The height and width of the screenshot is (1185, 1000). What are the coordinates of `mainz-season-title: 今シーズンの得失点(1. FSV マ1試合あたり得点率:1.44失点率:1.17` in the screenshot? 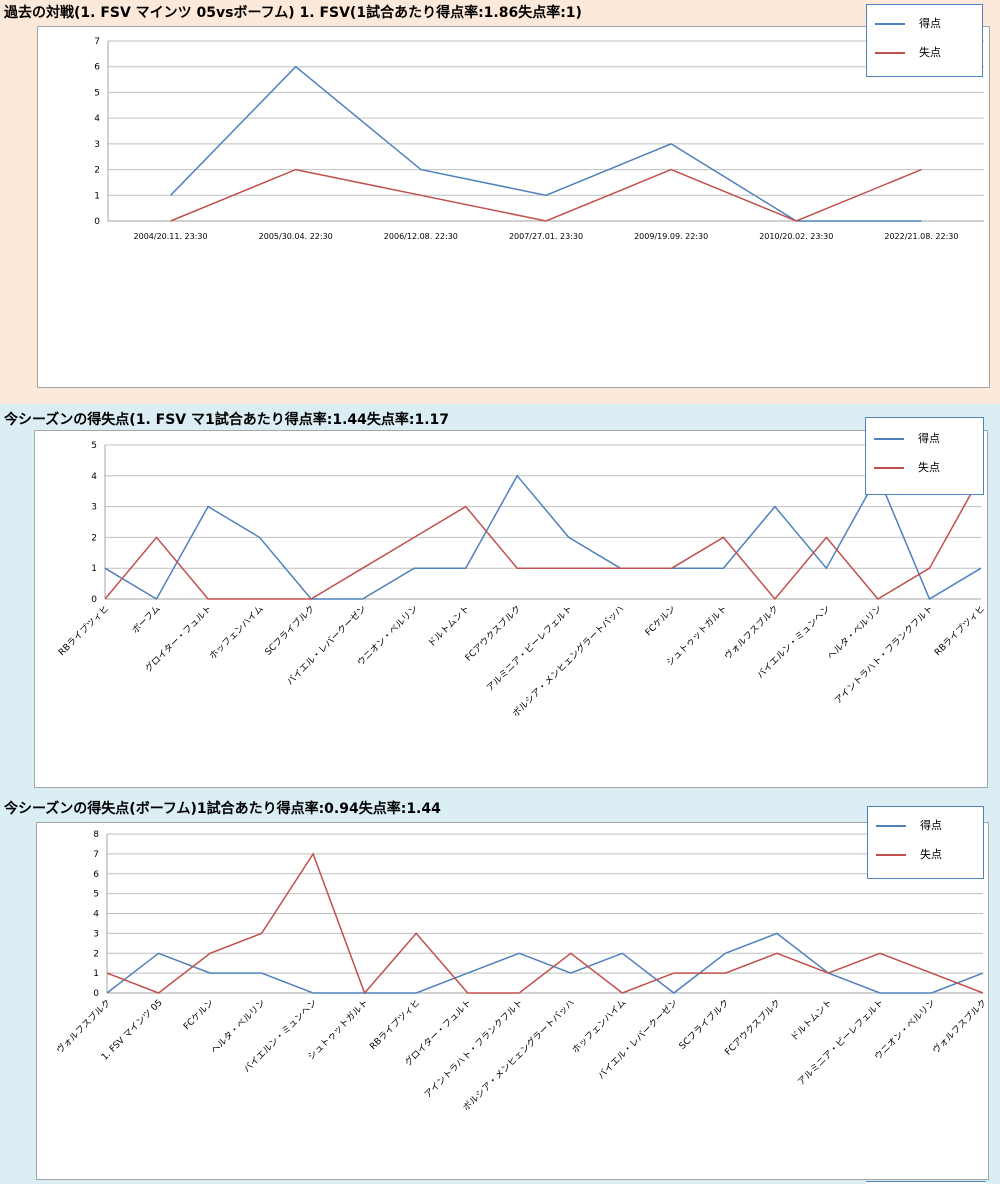 It's located at (227, 420).